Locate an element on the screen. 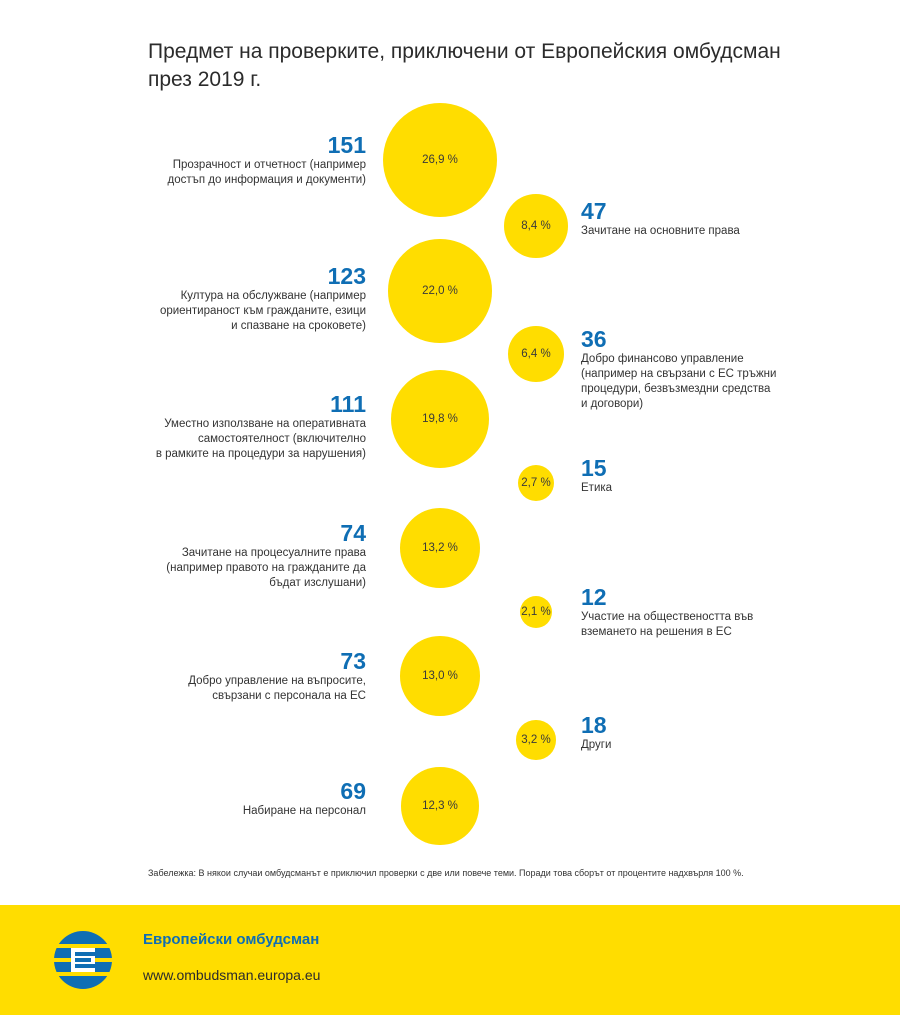  bubble-count: 18 is located at coordinates (594, 725).